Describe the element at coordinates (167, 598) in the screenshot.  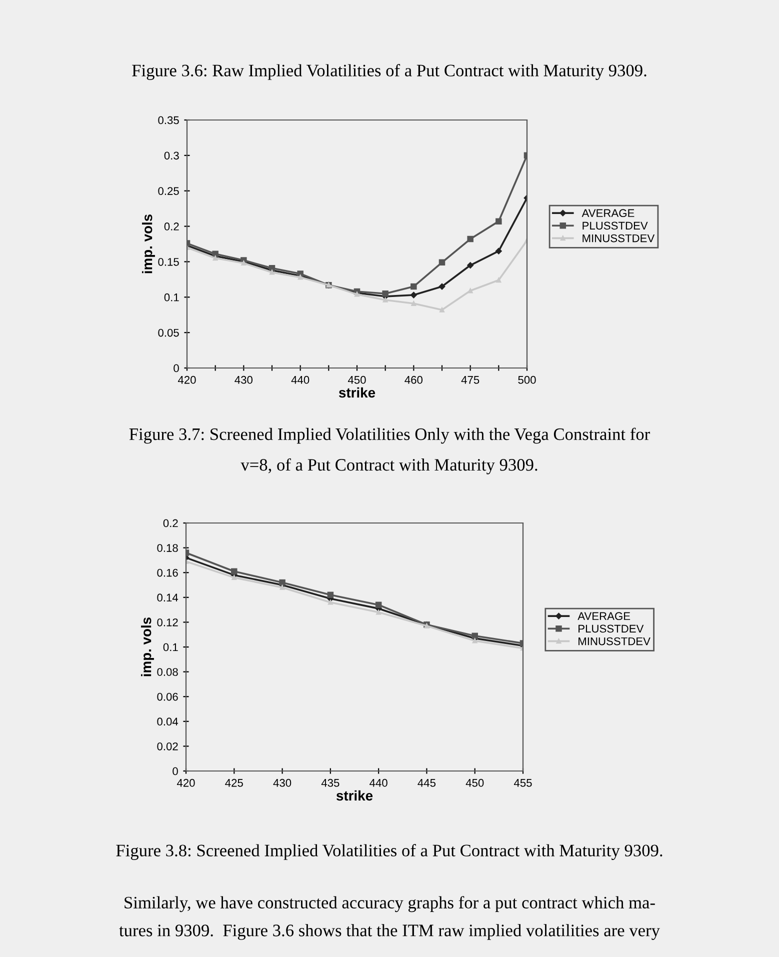
I see `y-tick-label: 0.14` at that location.